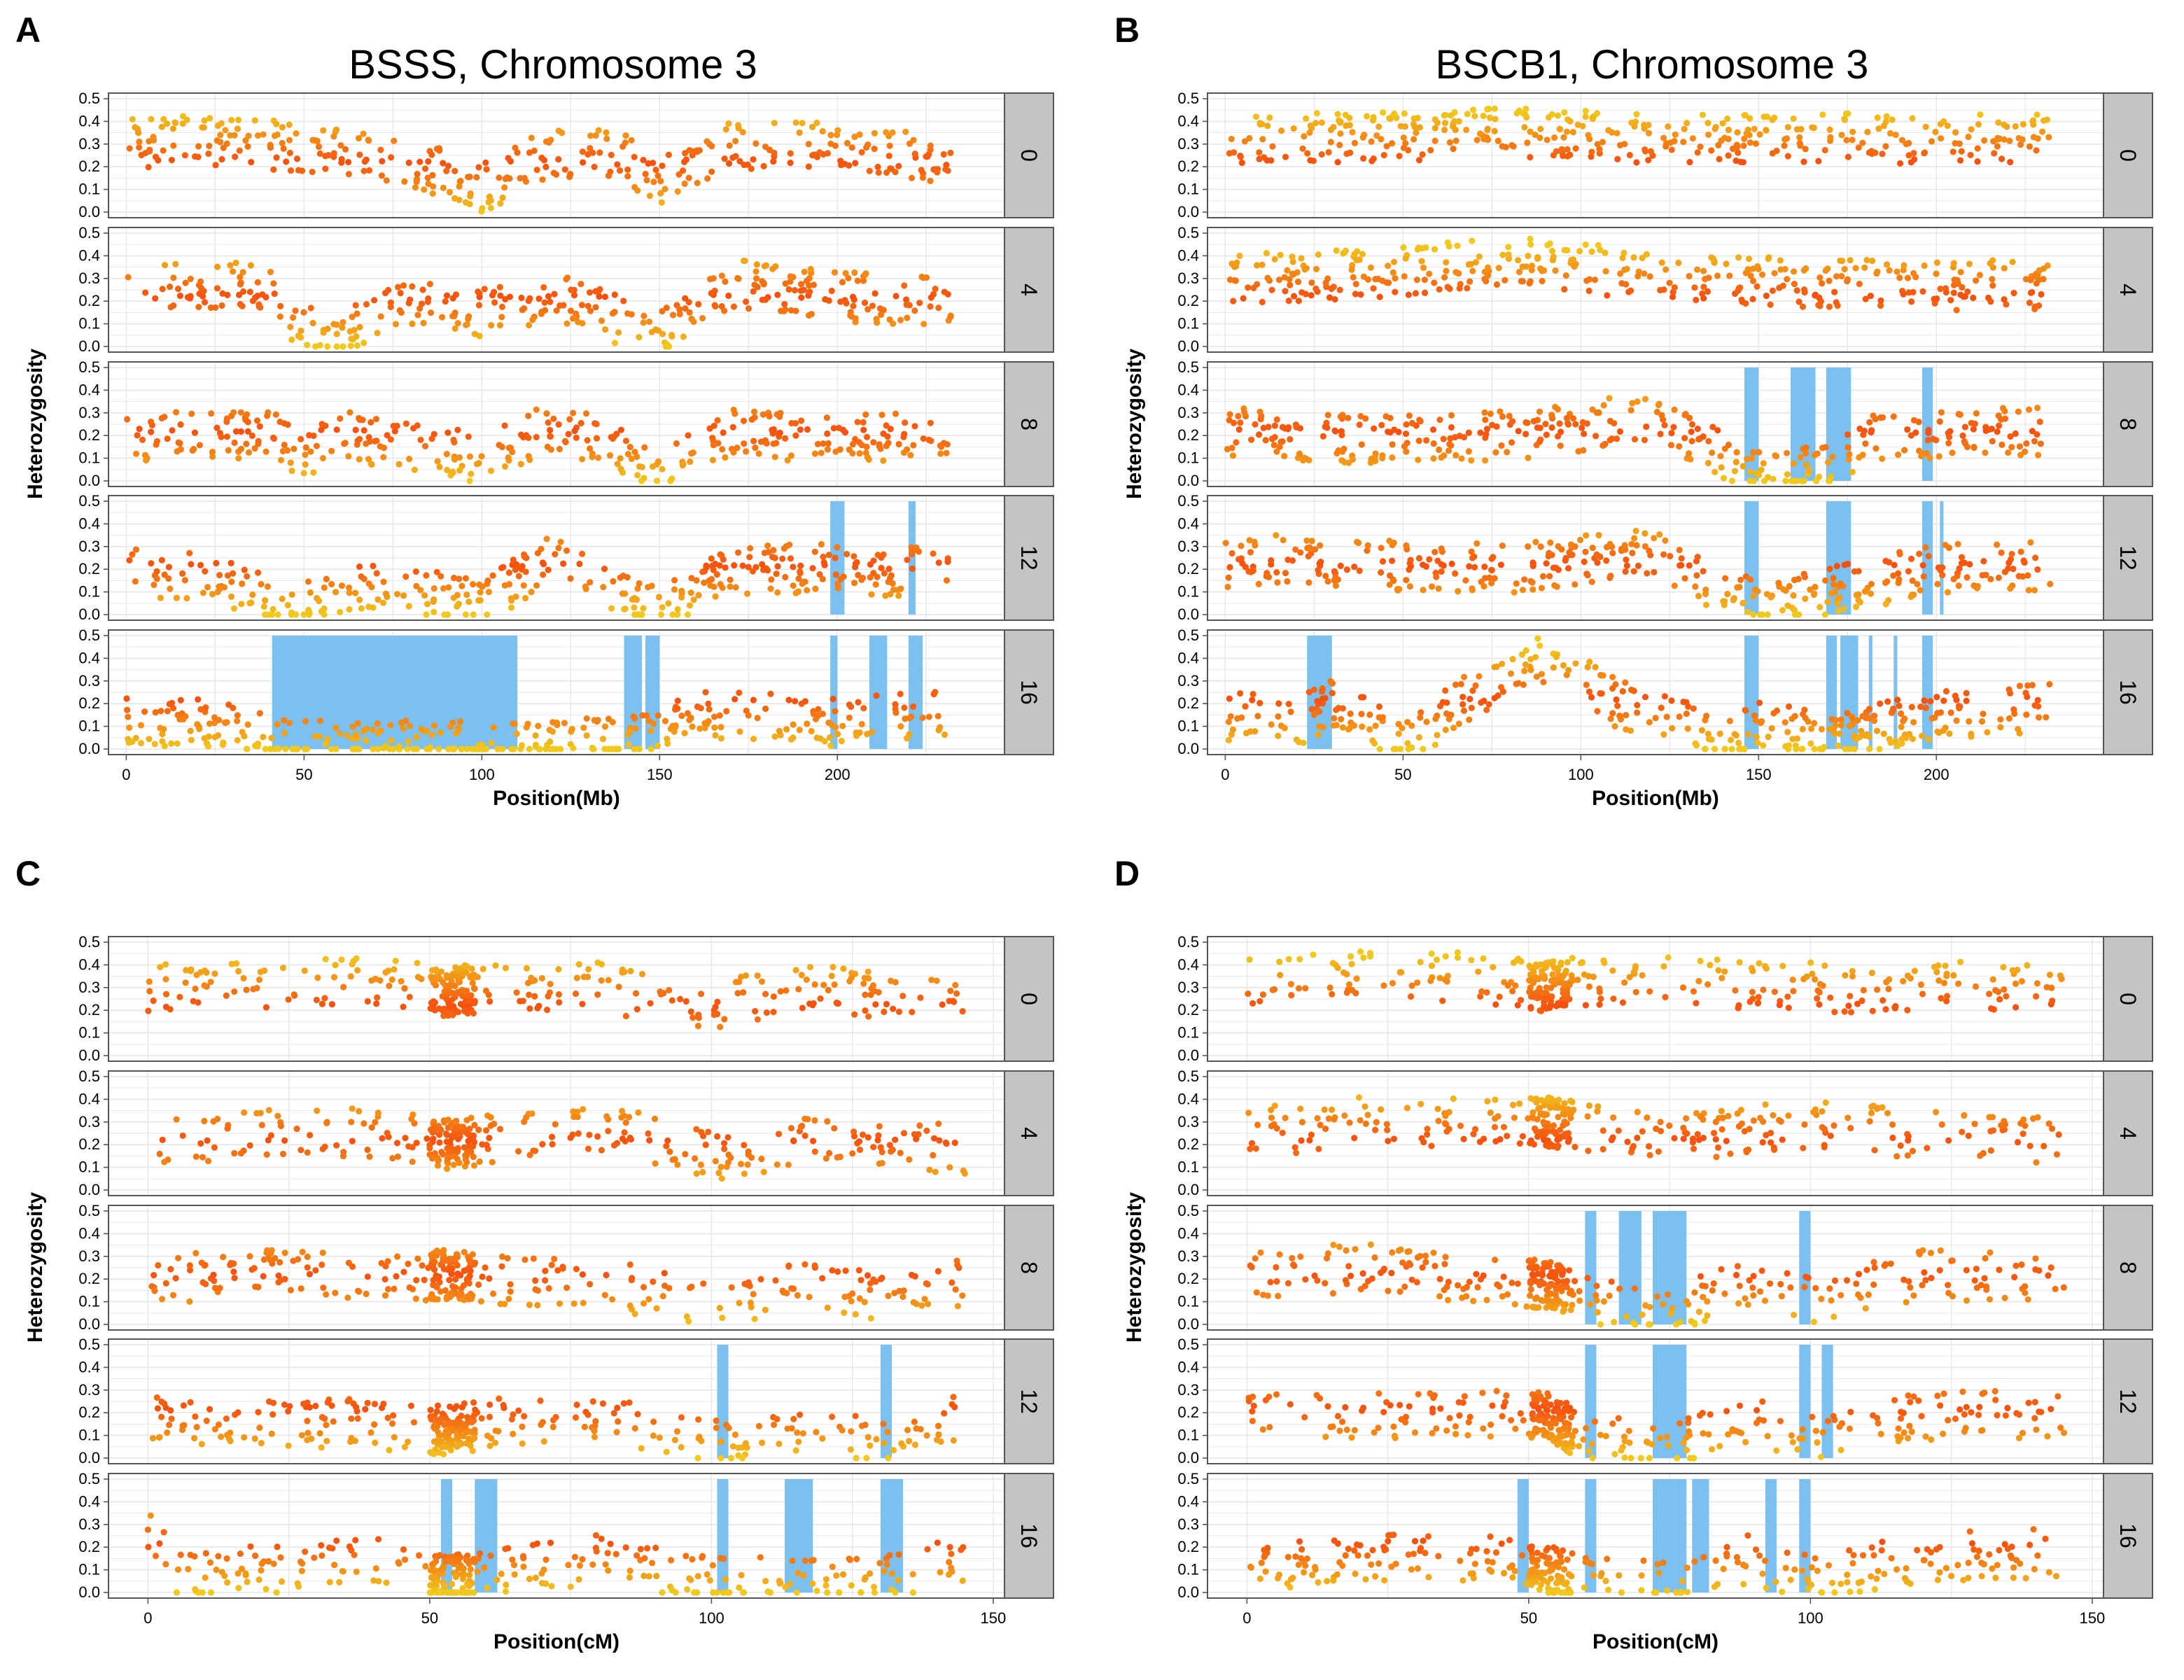  What do you see at coordinates (1188, 523) in the screenshot?
I see `y-tick-label: 0.4` at bounding box center [1188, 523].